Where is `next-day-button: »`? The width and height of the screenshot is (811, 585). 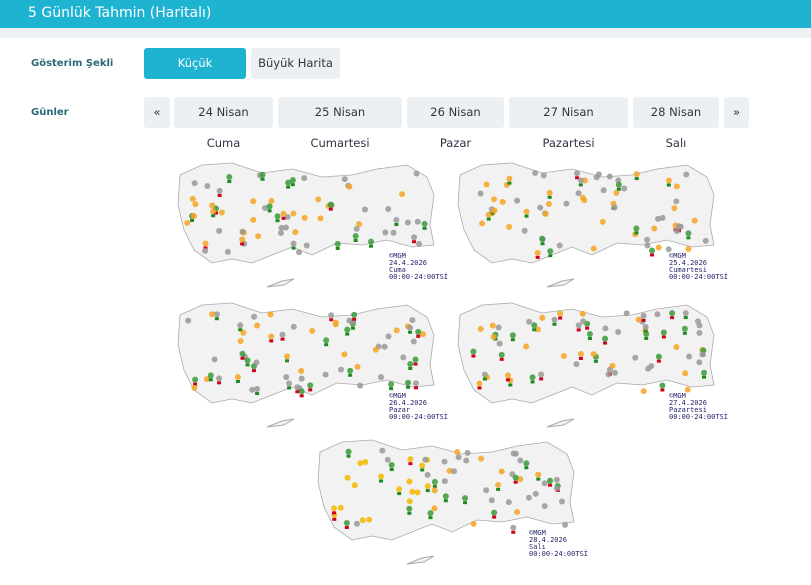 next-day-button: » is located at coordinates (736, 112).